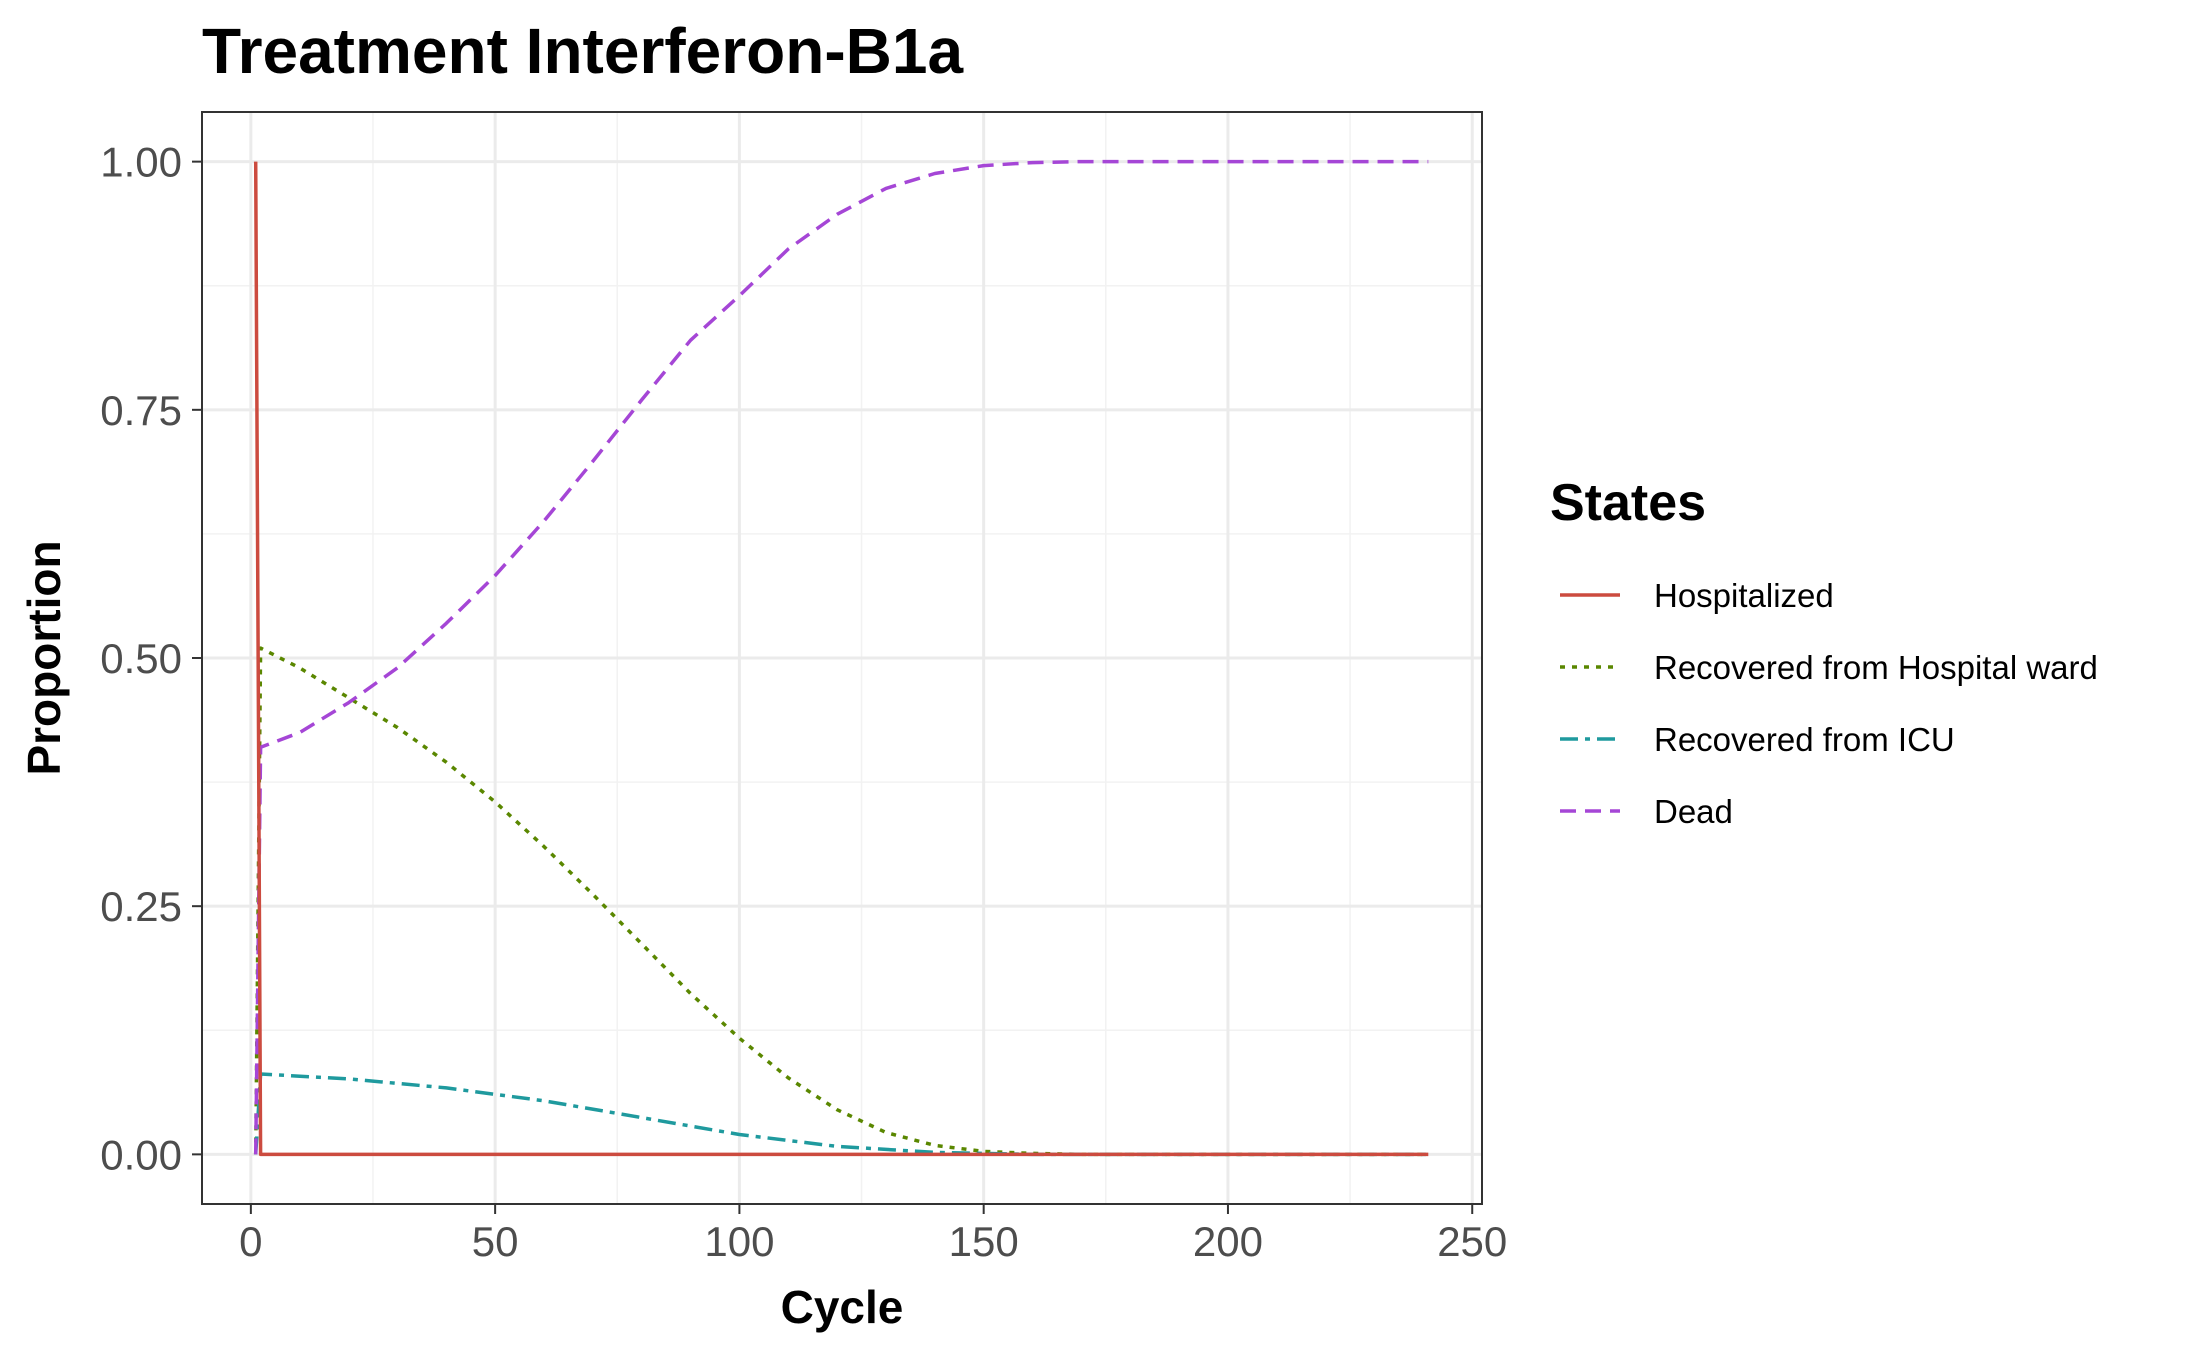  What do you see at coordinates (739, 1241) in the screenshot?
I see `x-tick-label: 100` at bounding box center [739, 1241].